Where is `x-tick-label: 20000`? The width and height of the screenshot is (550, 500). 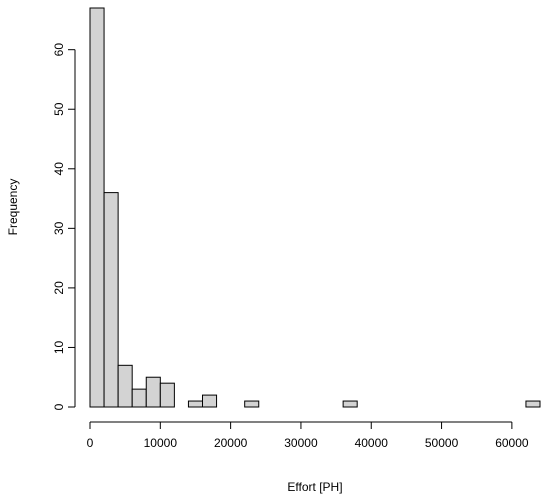 x-tick-label: 20000 is located at coordinates (231, 443).